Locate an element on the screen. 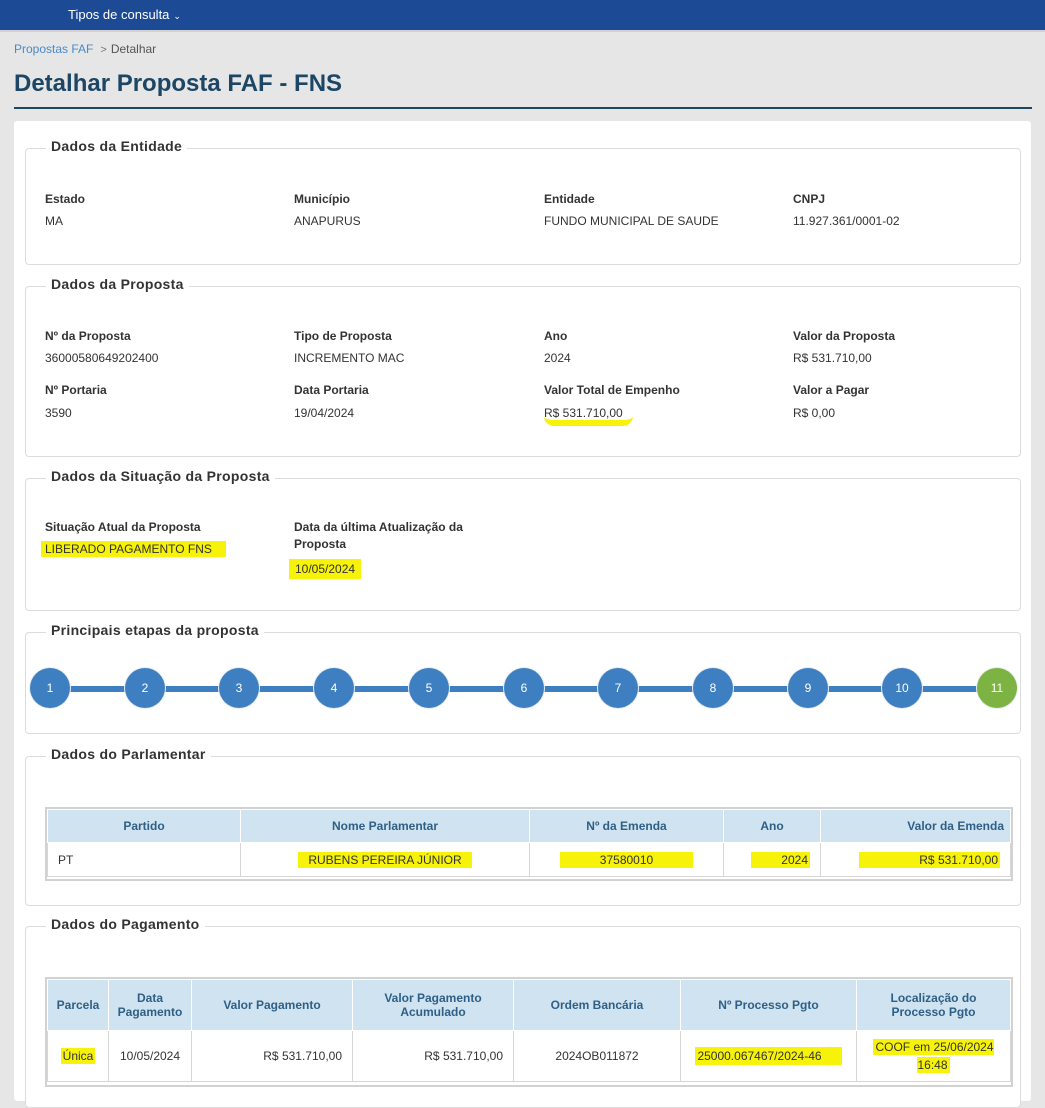 Image resolution: width=1045 pixels, height=1108 pixels. value-num-portaria: 3590 is located at coordinates (58, 413).